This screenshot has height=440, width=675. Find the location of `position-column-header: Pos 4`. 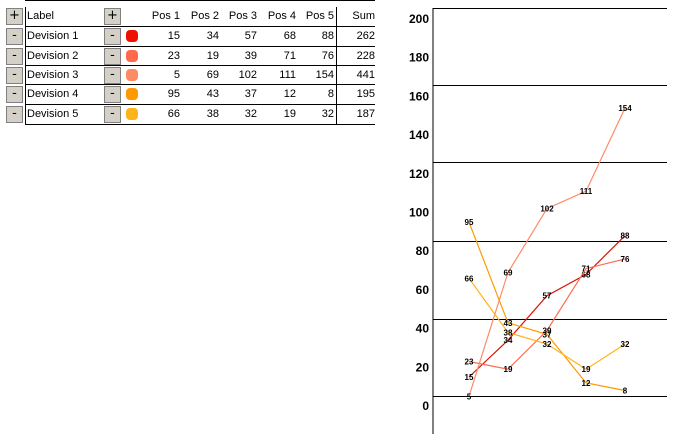

position-column-header: Pos 4 is located at coordinates (281, 16).